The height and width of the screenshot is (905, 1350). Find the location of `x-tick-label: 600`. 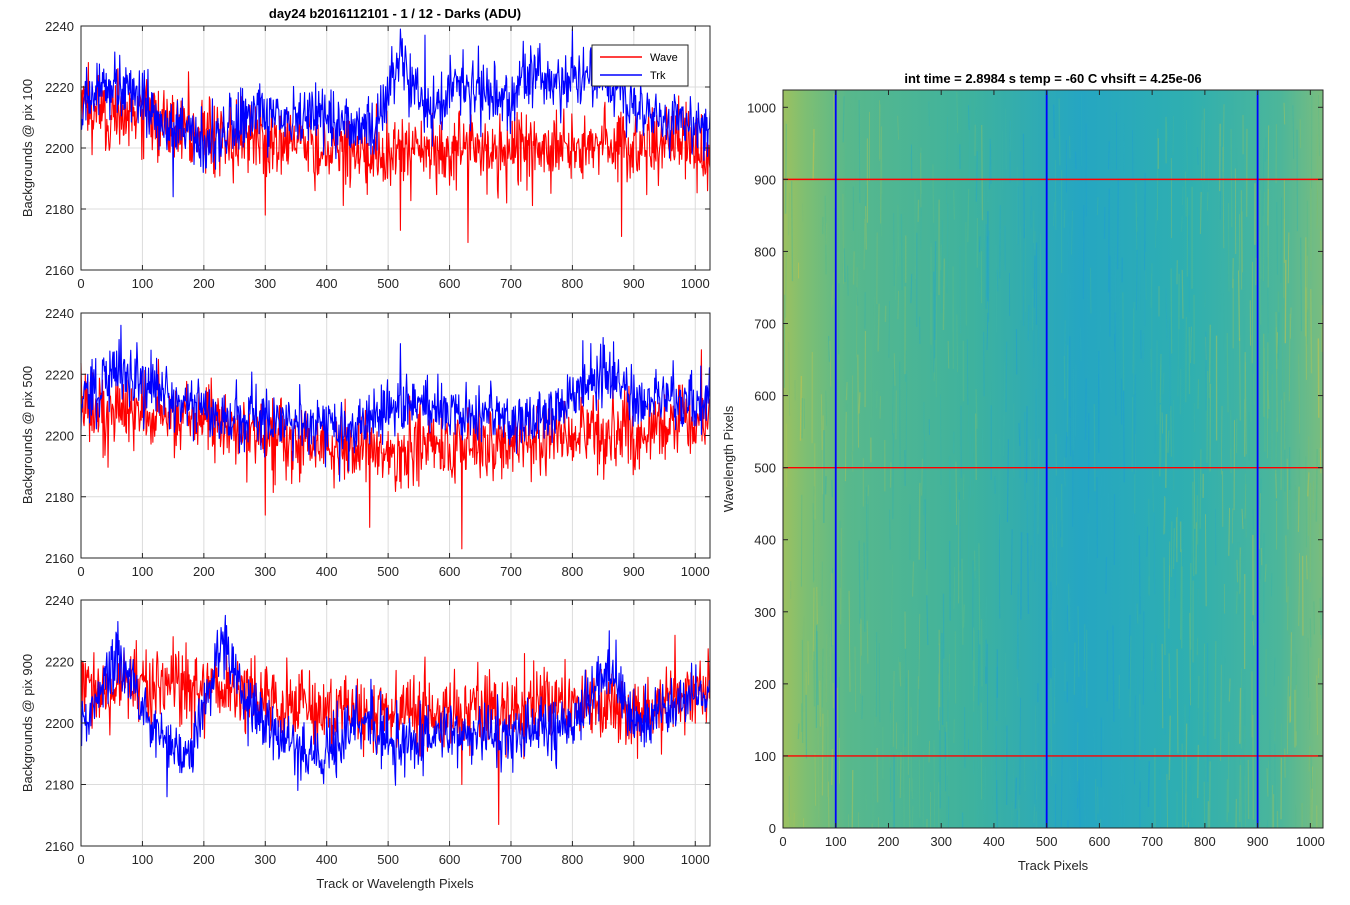

x-tick-label: 600 is located at coordinates (1100, 841).